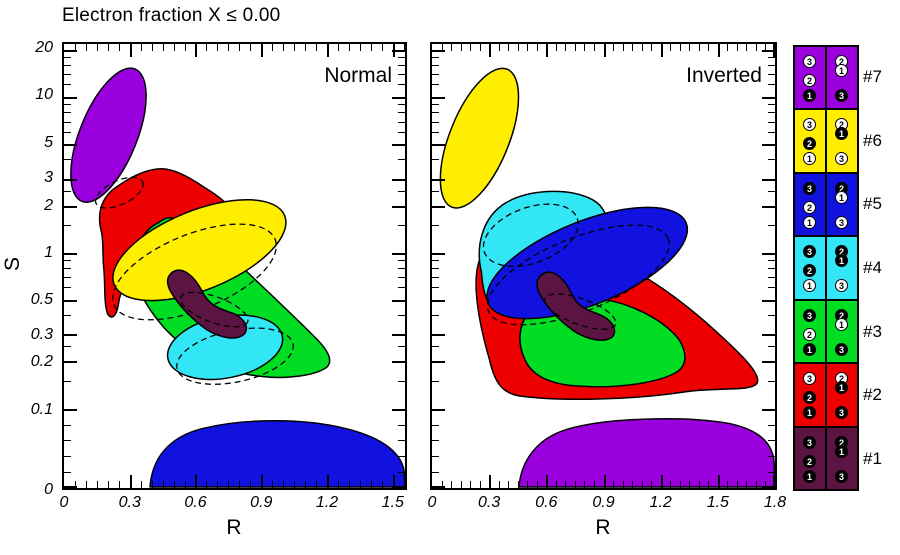  What do you see at coordinates (327, 502) in the screenshot?
I see `x-tick-label: 1.2` at bounding box center [327, 502].